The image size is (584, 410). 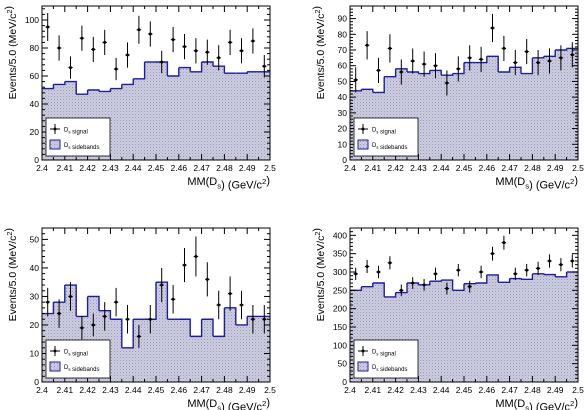 I want to click on legend-box, so click(x=386, y=359).